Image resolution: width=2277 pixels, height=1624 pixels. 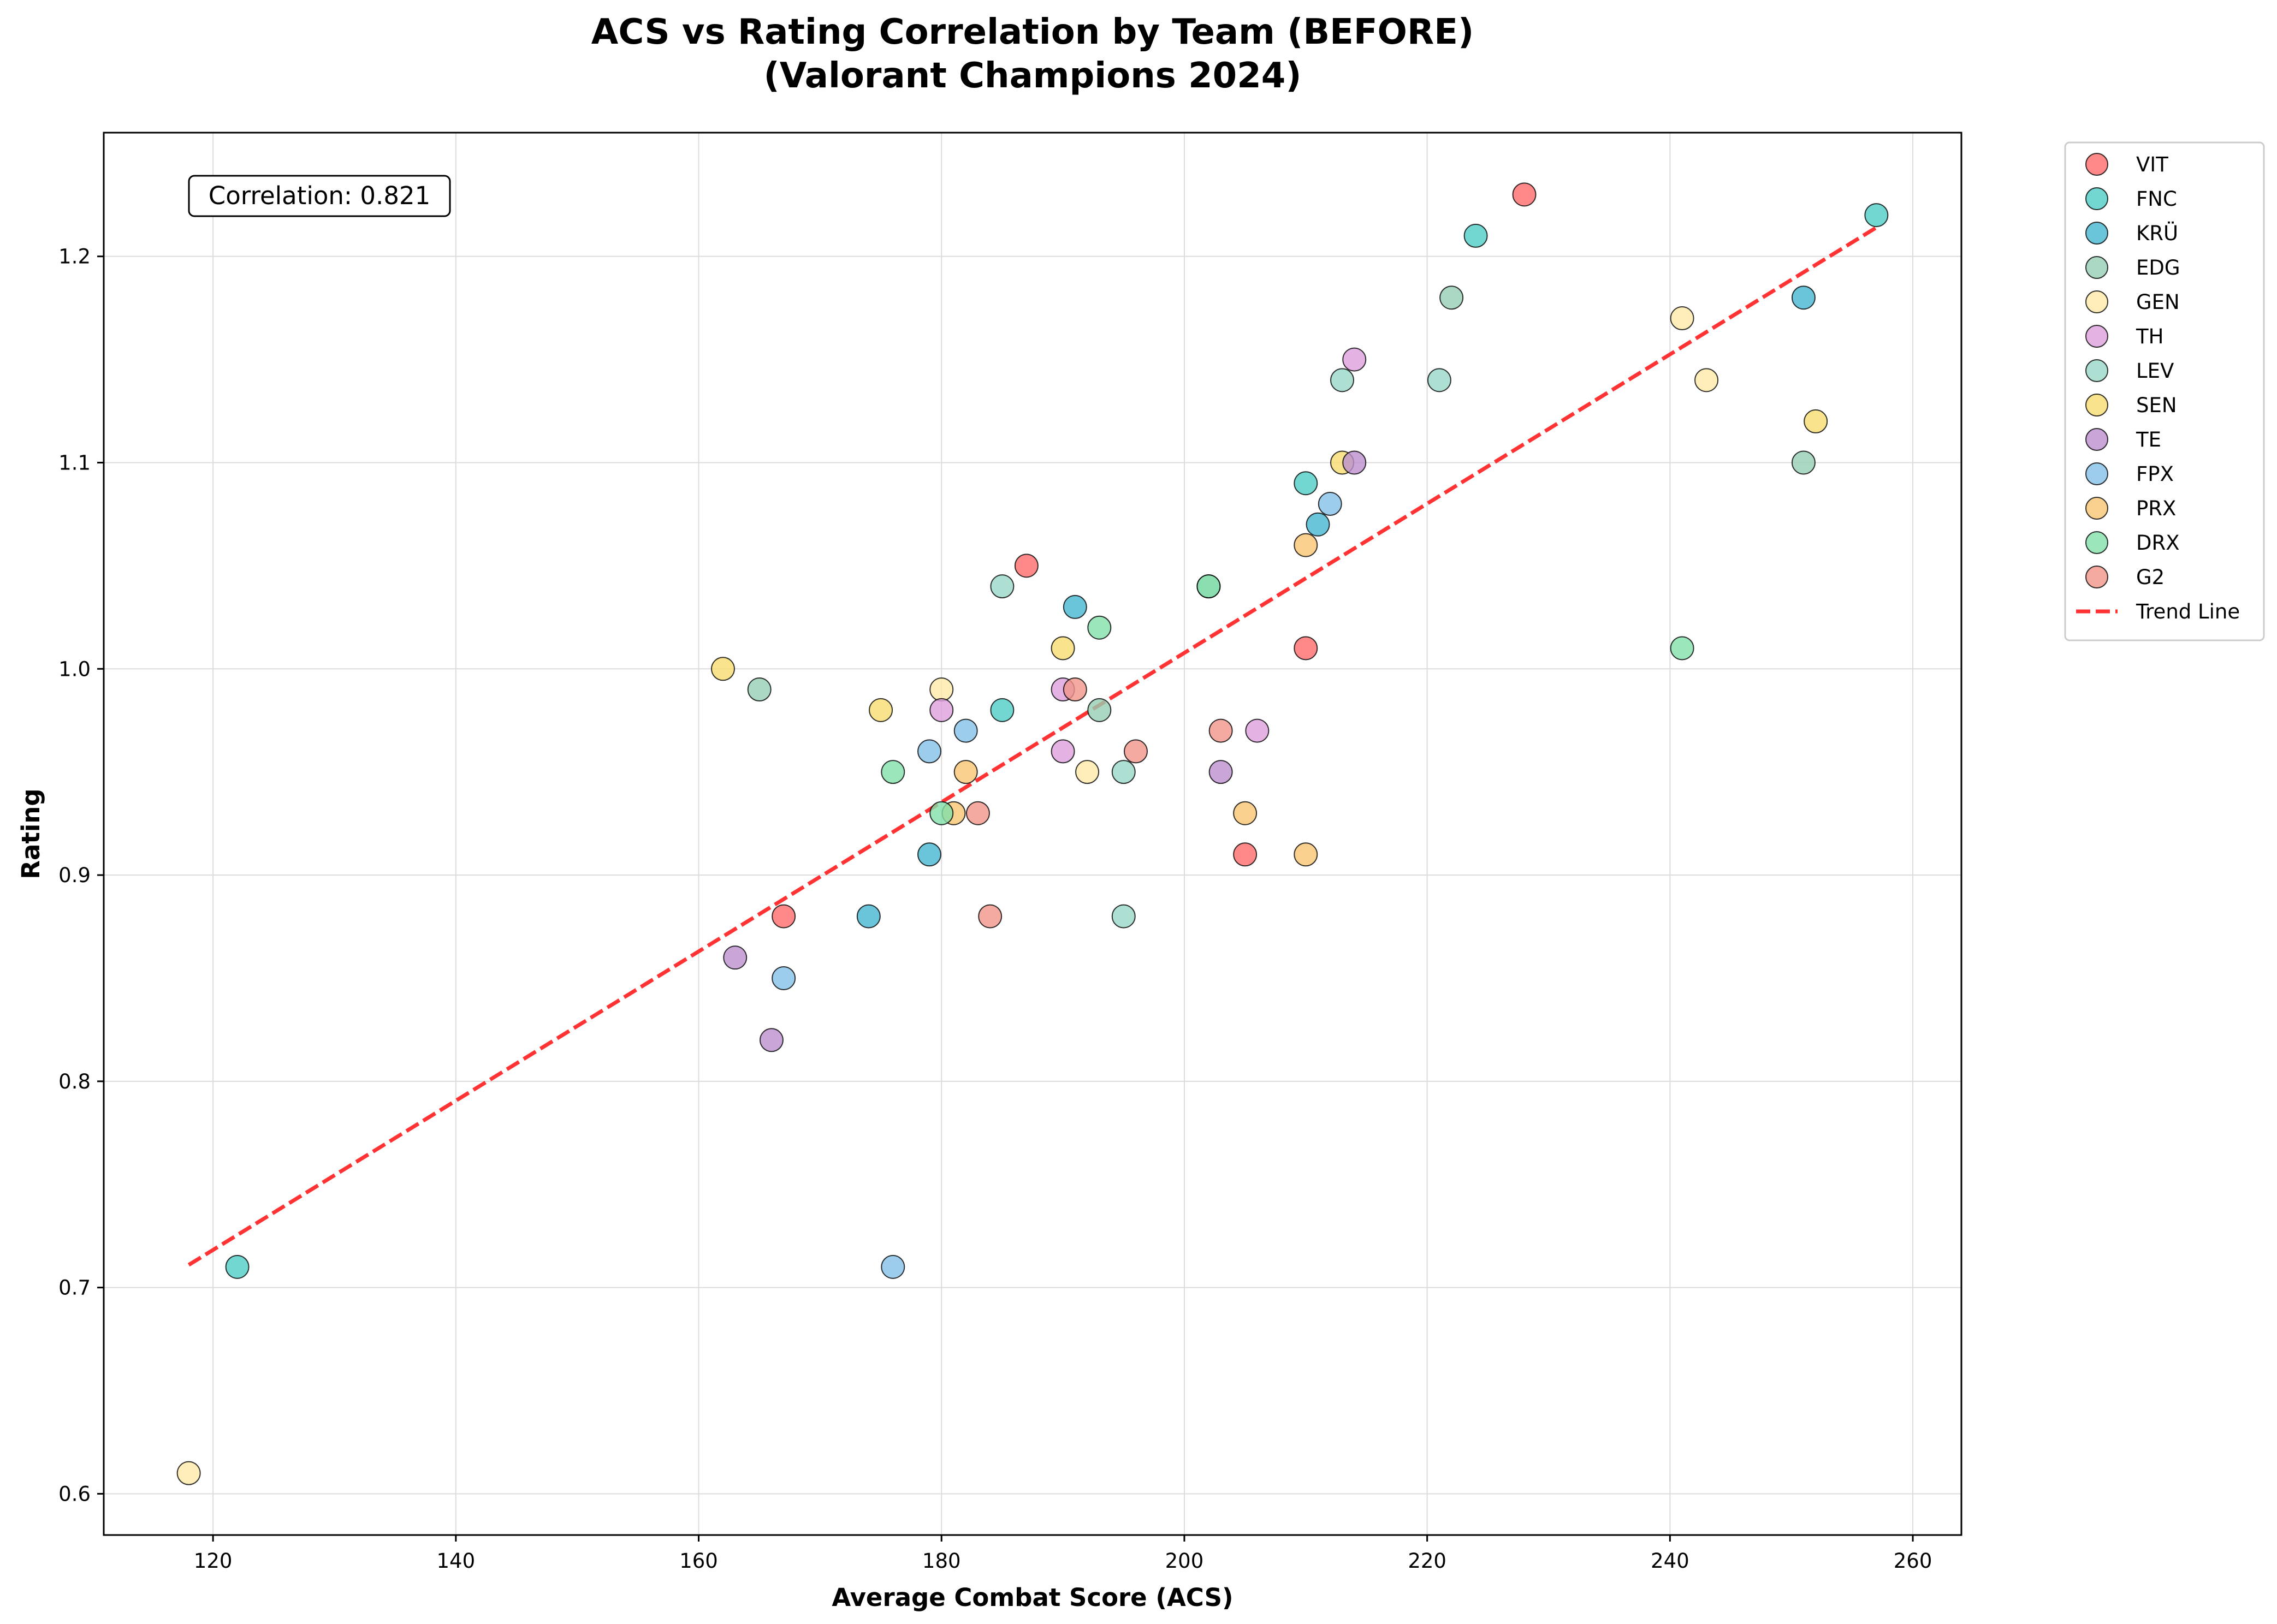 What do you see at coordinates (2157, 233) in the screenshot?
I see `legend-label-kr: KRÜ` at bounding box center [2157, 233].